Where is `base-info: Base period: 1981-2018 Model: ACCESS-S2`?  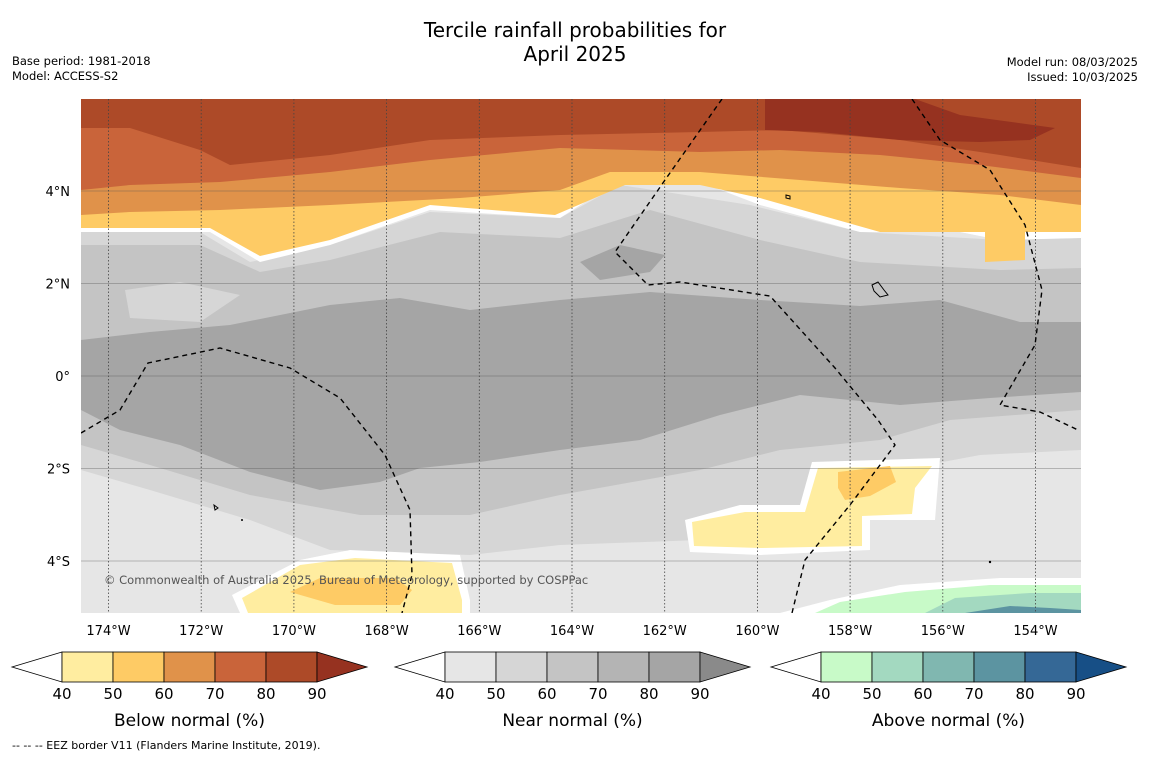
base-info: Base period: 1981-2018 Model: ACCESS-S2 is located at coordinates (81, 69).